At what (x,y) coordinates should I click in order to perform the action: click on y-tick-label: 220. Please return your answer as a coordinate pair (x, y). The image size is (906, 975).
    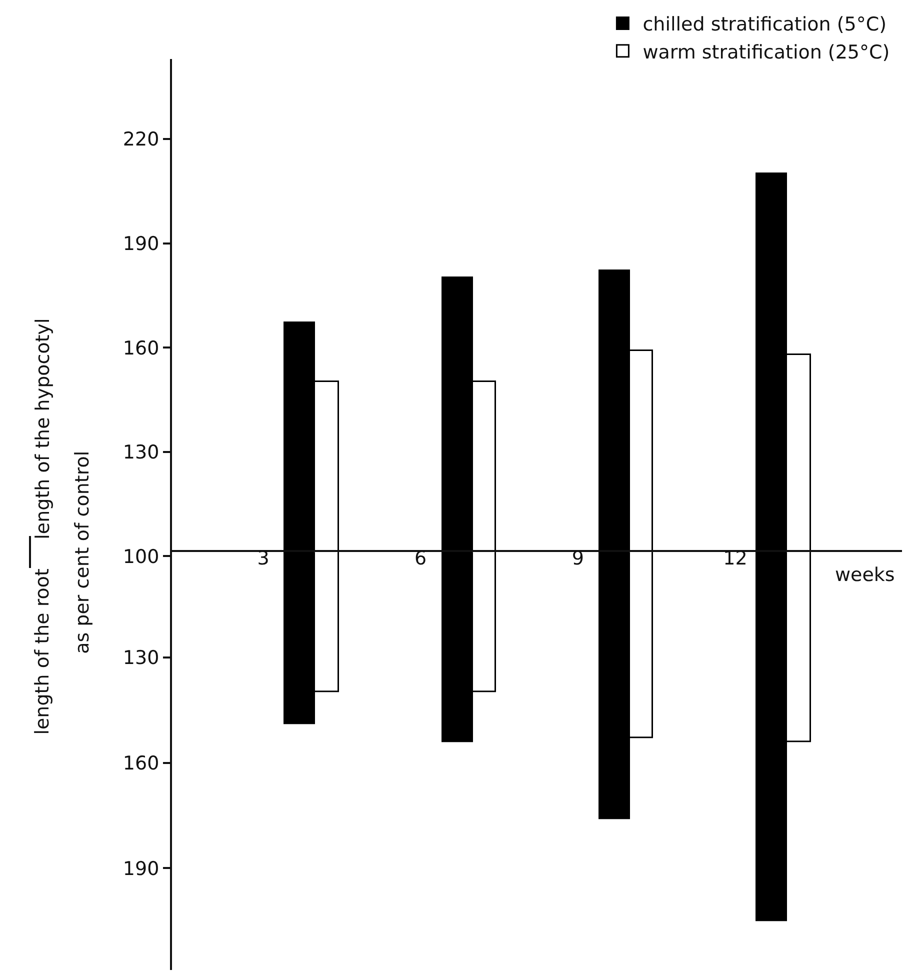
    Looking at the image, I should click on (141, 139).